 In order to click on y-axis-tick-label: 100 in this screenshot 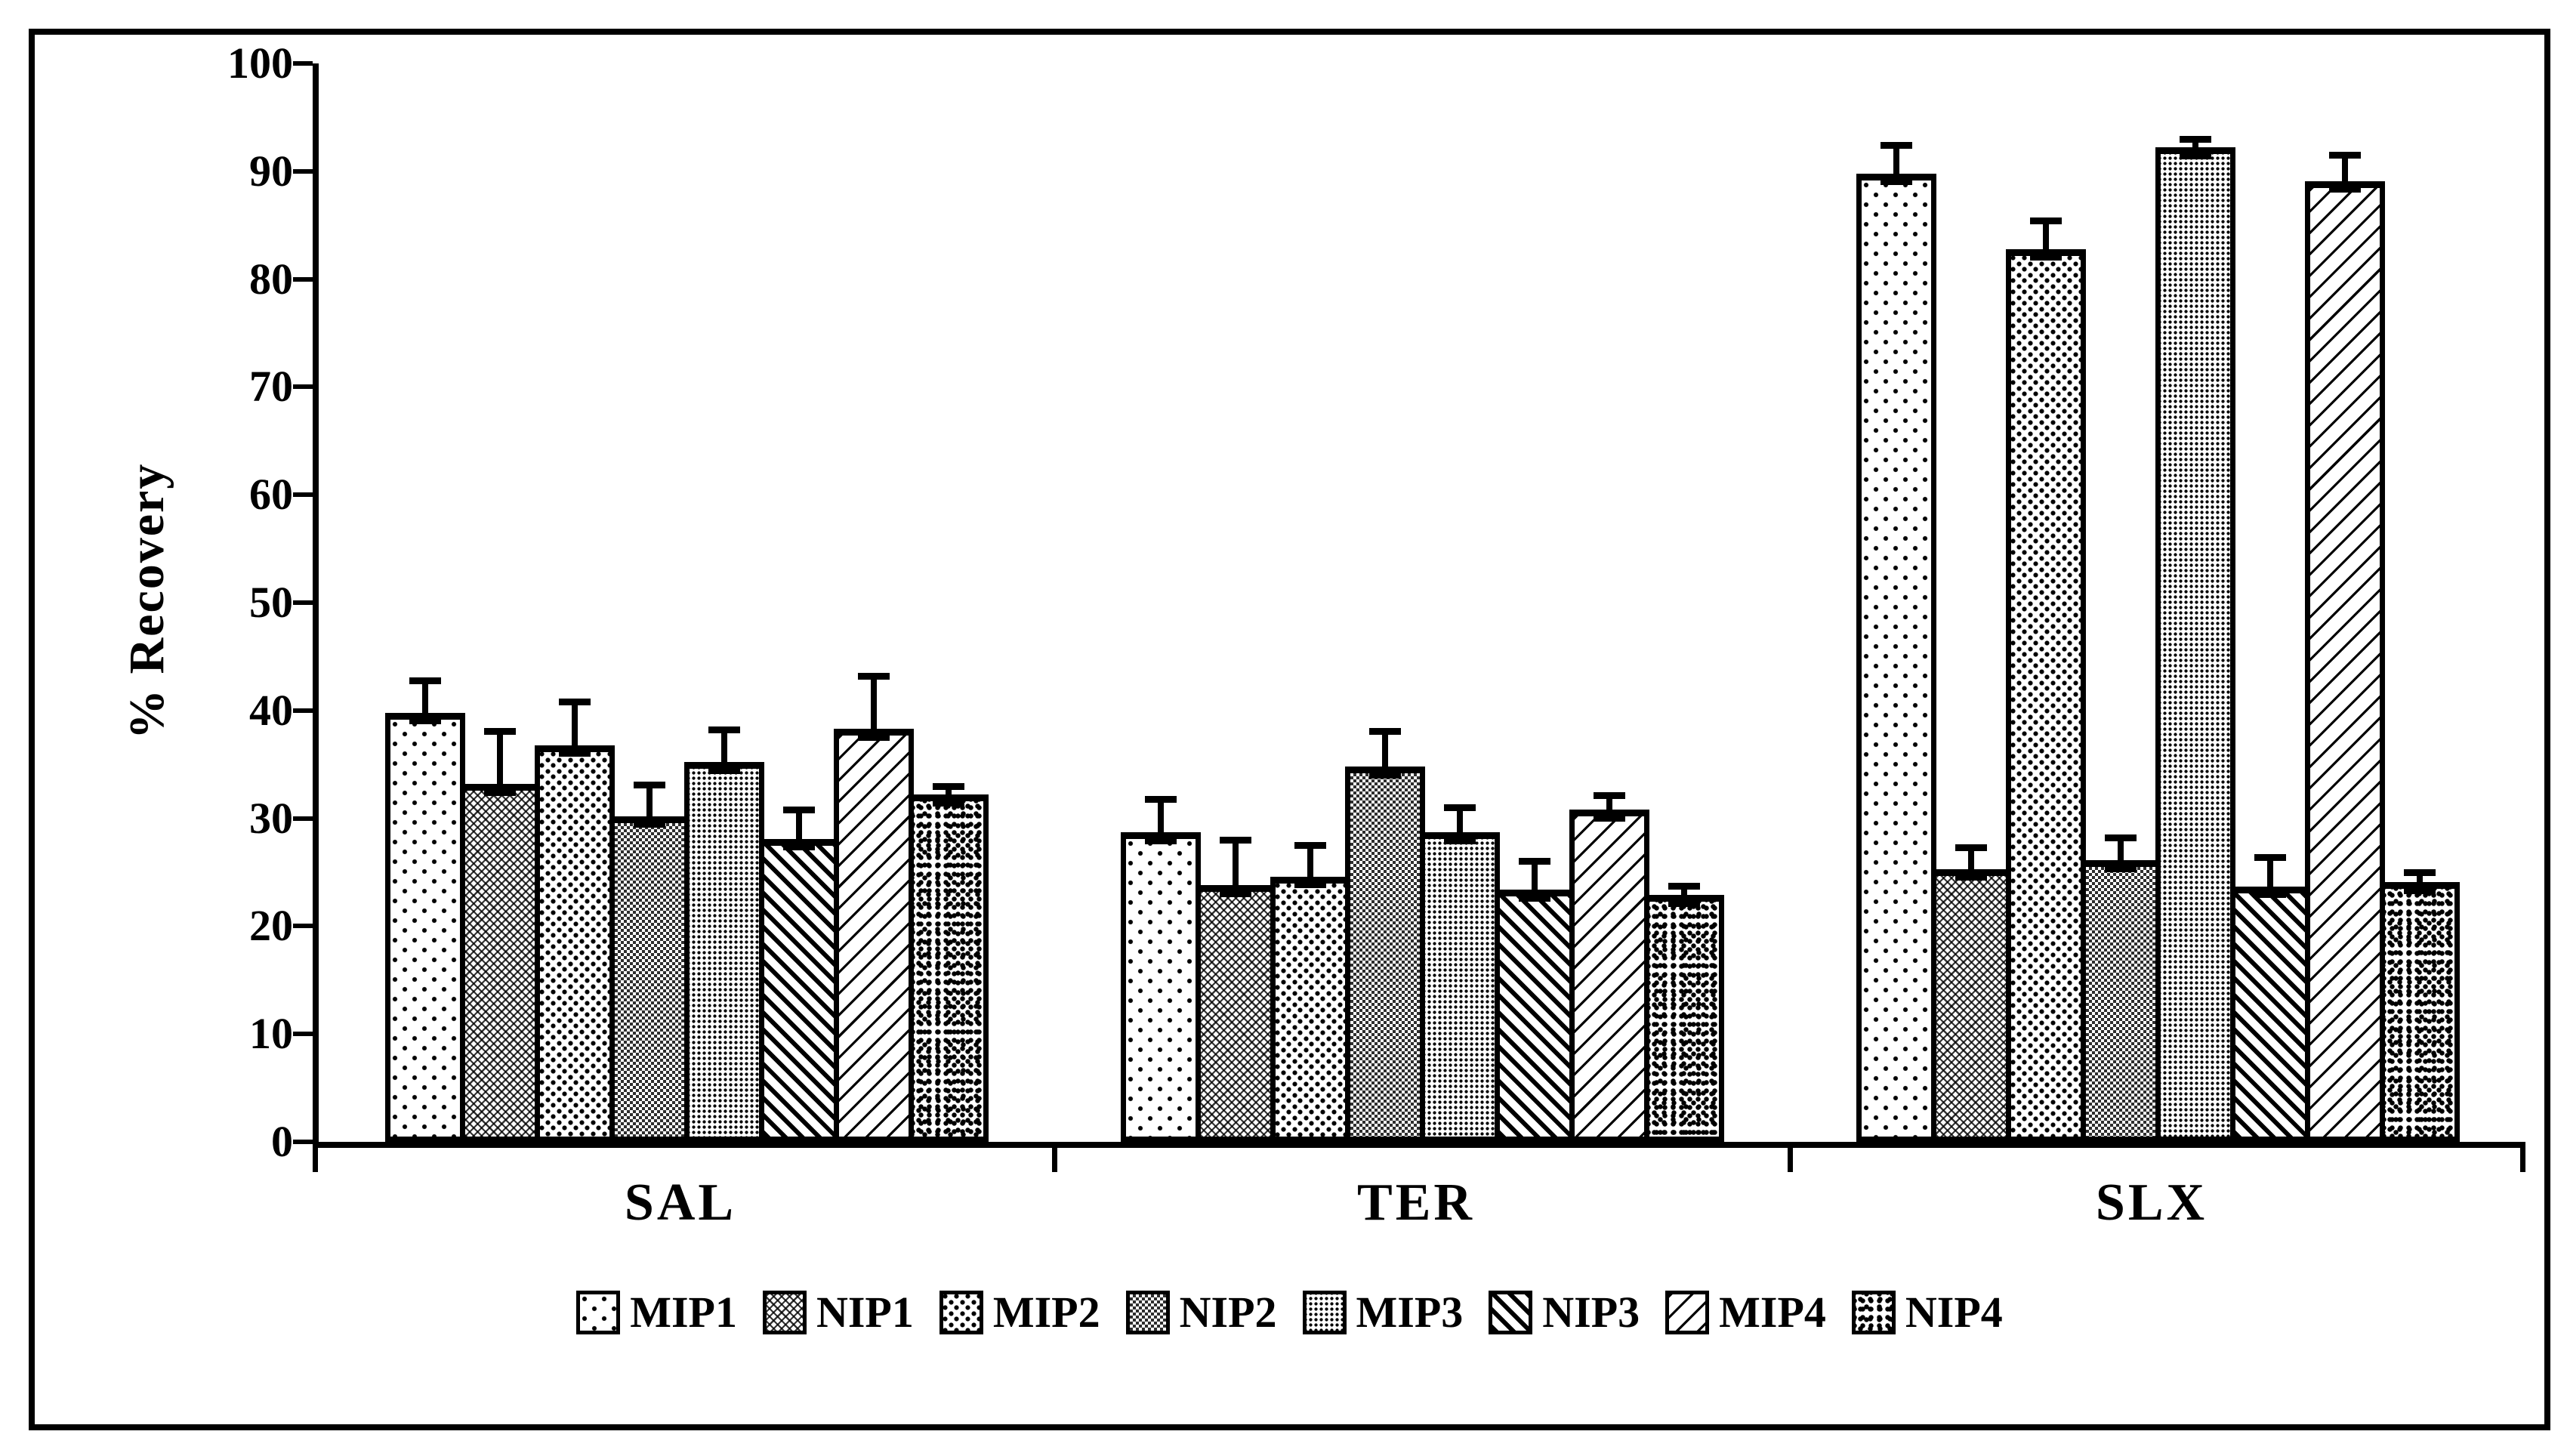, I will do `click(260, 63)`.